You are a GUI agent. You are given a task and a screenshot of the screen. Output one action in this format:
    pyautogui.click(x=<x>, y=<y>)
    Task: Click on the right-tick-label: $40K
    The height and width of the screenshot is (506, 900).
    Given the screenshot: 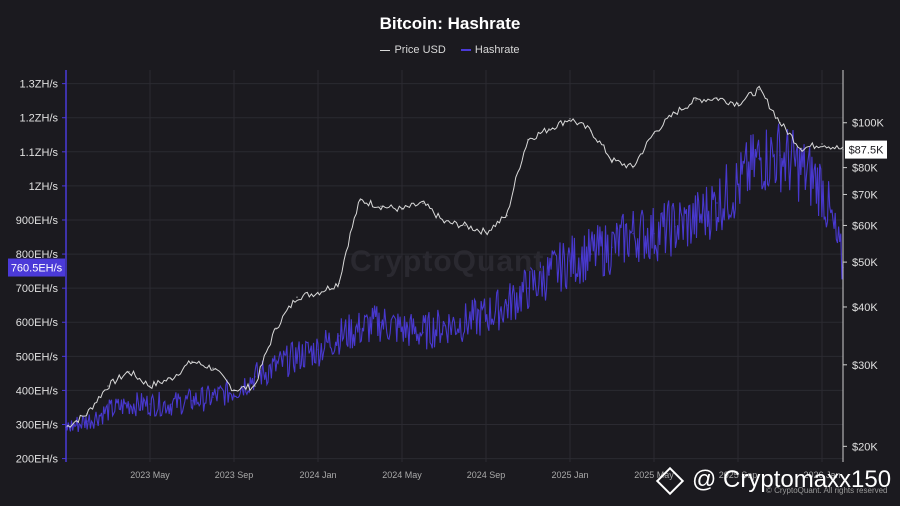 What is the action you would take?
    pyautogui.click(x=865, y=308)
    